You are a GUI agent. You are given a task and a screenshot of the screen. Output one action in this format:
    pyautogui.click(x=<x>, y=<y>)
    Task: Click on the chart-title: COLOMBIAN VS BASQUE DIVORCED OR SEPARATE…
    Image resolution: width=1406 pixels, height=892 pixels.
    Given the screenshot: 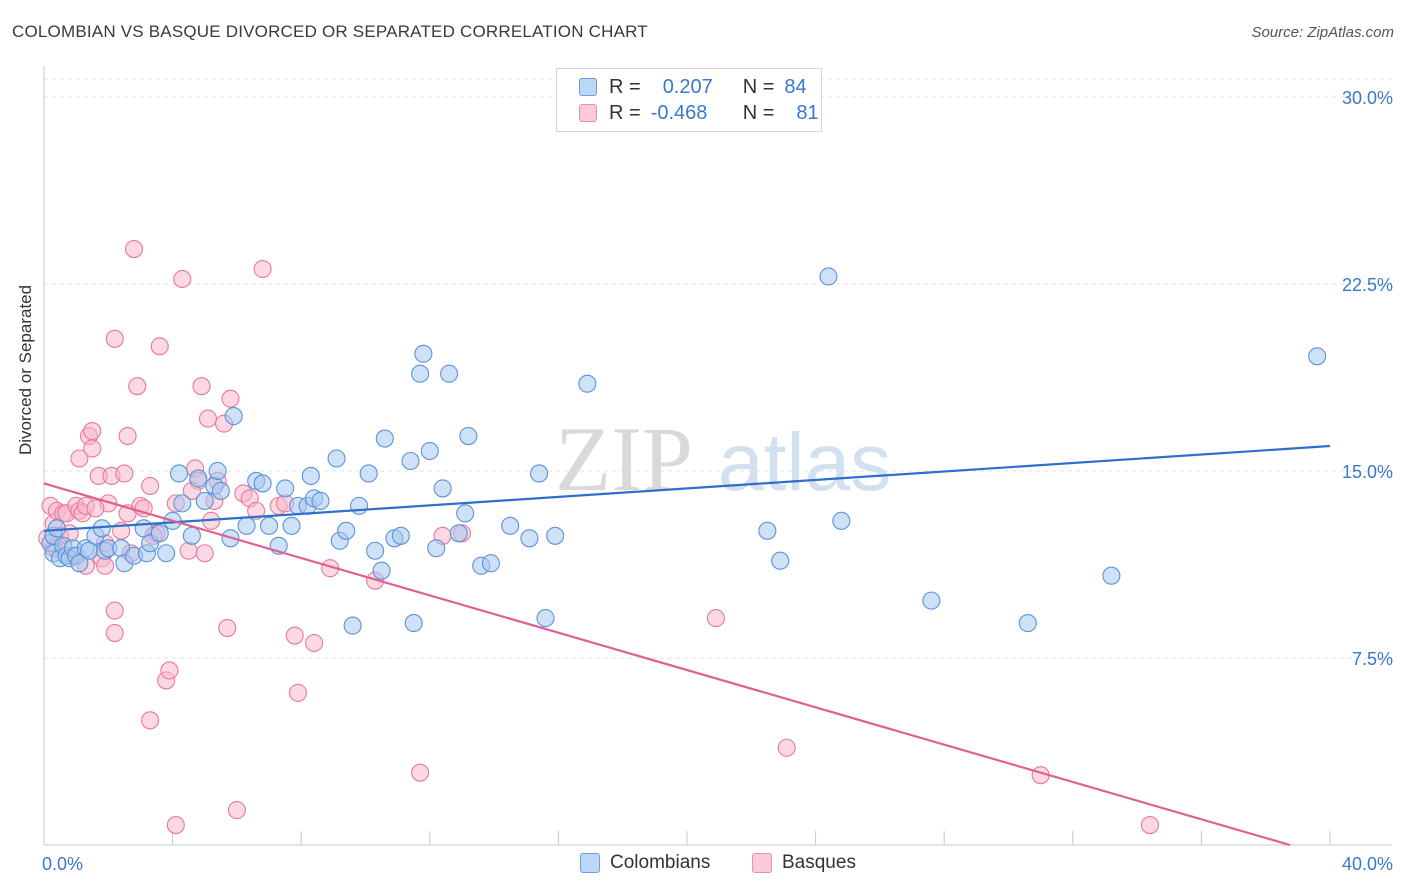 What is the action you would take?
    pyautogui.click(x=330, y=31)
    